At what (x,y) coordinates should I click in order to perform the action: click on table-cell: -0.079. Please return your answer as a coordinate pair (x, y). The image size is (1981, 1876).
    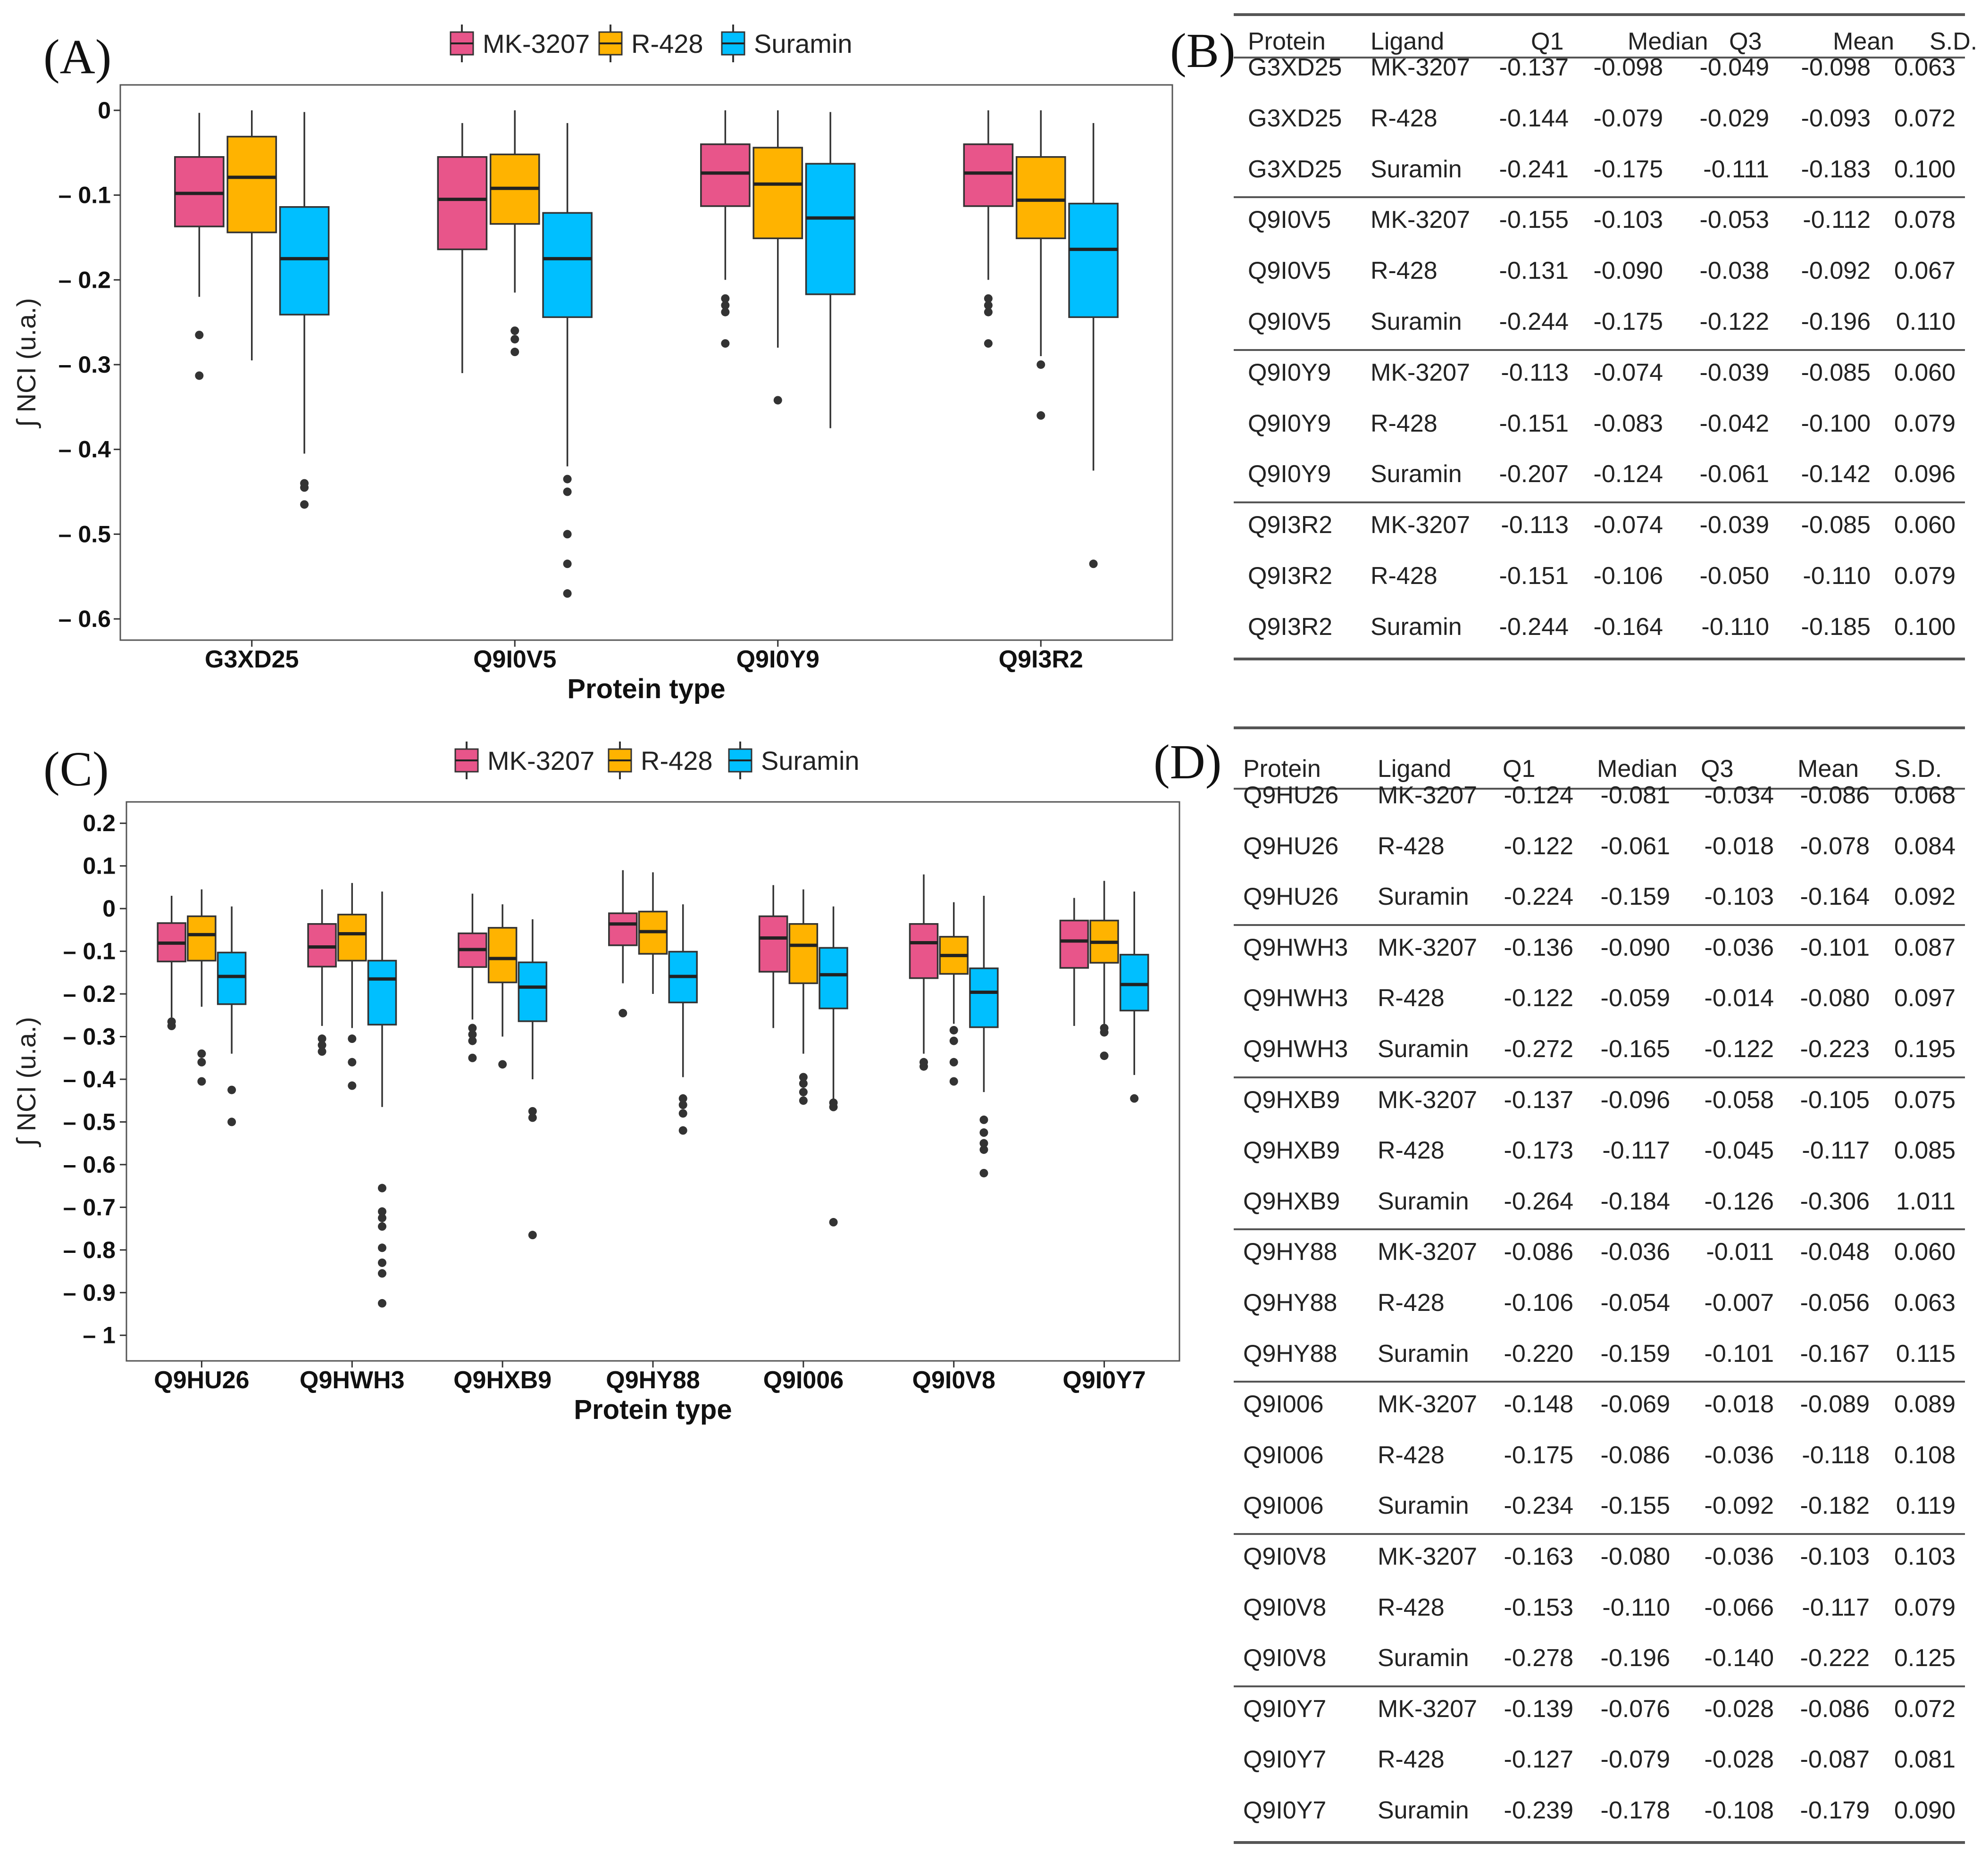
    Looking at the image, I should click on (1628, 118).